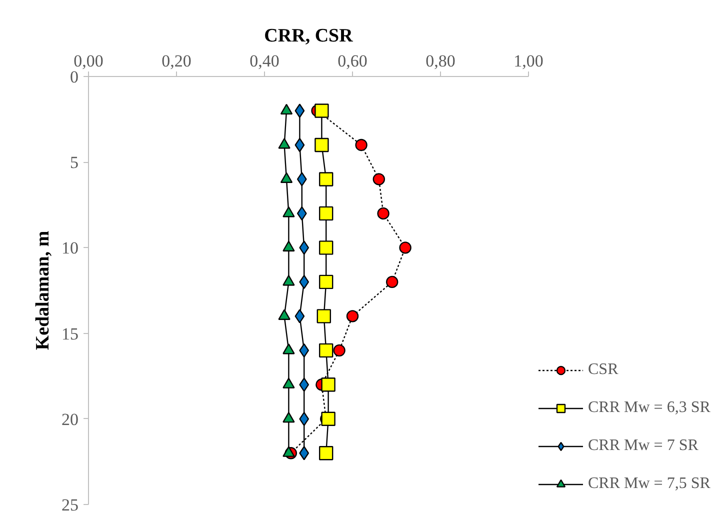 Image resolution: width=721 pixels, height=523 pixels. I want to click on x-tick-label: 0,00, so click(89, 61).